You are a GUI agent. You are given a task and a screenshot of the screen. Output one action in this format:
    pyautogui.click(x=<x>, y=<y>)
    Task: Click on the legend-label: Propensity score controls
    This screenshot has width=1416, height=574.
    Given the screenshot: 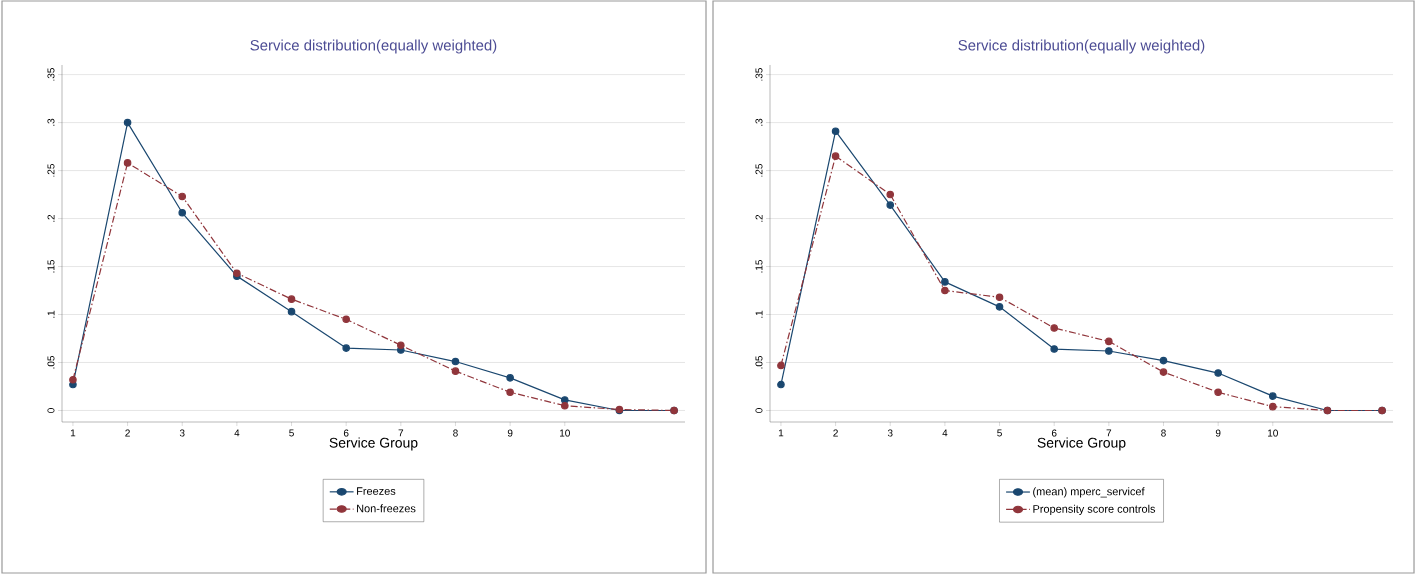 What is the action you would take?
    pyautogui.click(x=1094, y=509)
    